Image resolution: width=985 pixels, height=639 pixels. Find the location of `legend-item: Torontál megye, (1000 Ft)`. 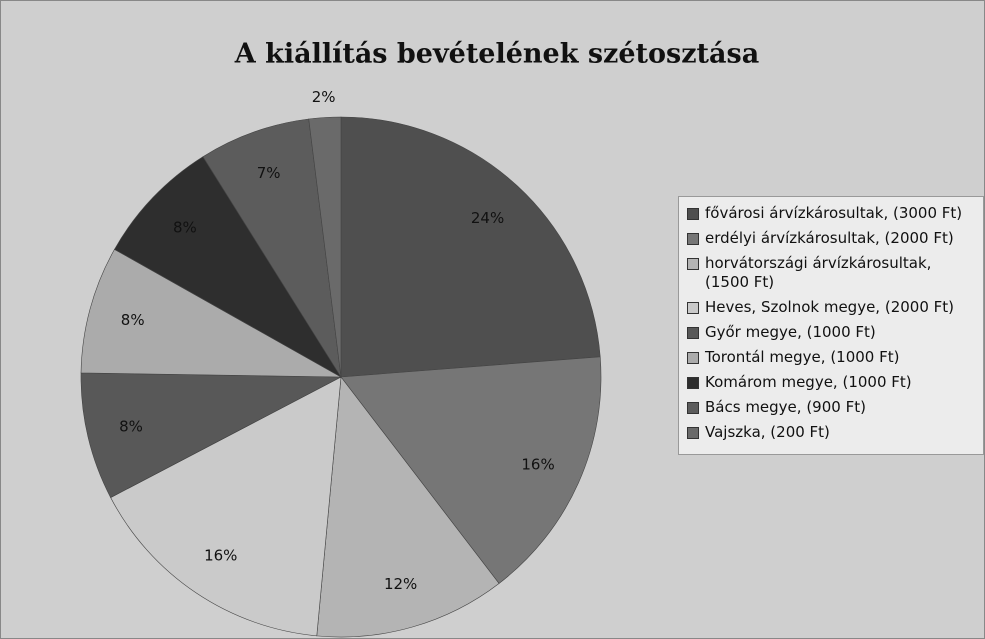

legend-item: Torontál megye, (1000 Ft) is located at coordinates (831, 357).